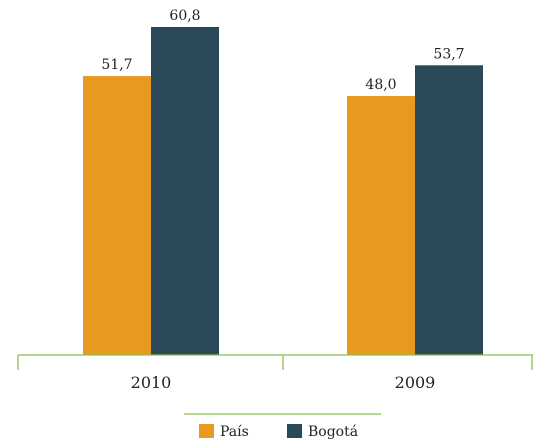  What do you see at coordinates (151, 382) in the screenshot?
I see `category-label: 2010` at bounding box center [151, 382].